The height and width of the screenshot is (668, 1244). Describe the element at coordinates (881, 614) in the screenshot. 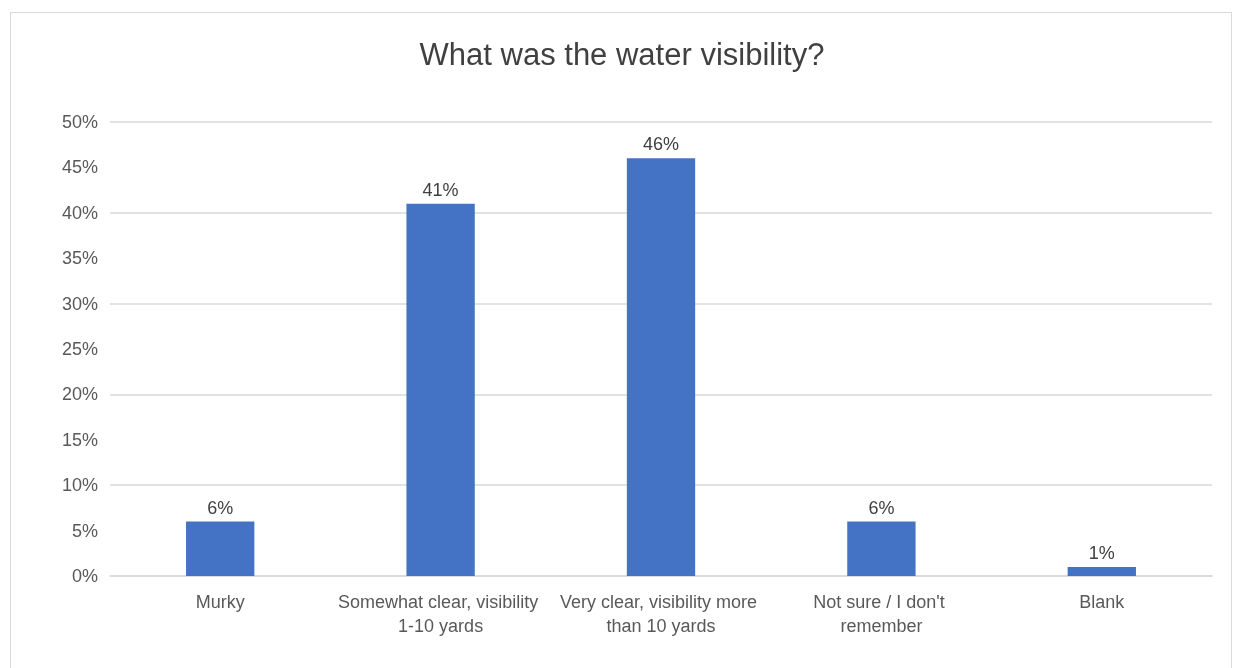

I see `x-tick-label: Not sure / I don't remember` at that location.